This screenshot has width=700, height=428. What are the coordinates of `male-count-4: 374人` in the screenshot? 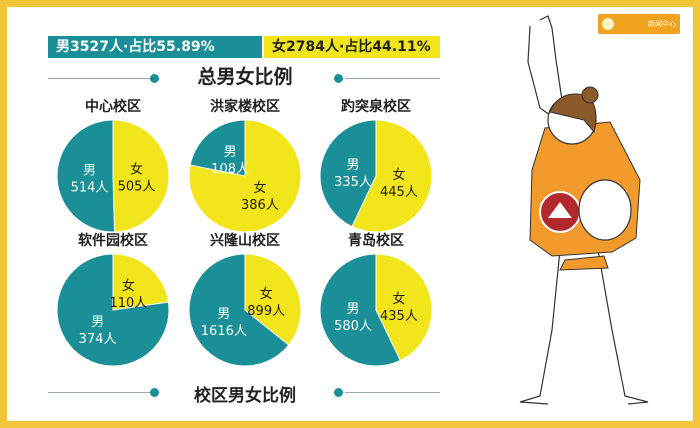 It's located at (98, 339).